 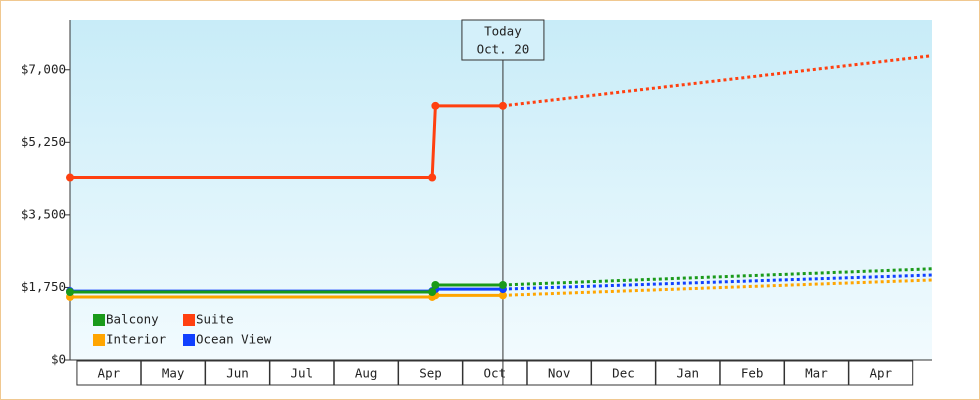 What do you see at coordinates (503, 40) in the screenshot?
I see `today-box` at bounding box center [503, 40].